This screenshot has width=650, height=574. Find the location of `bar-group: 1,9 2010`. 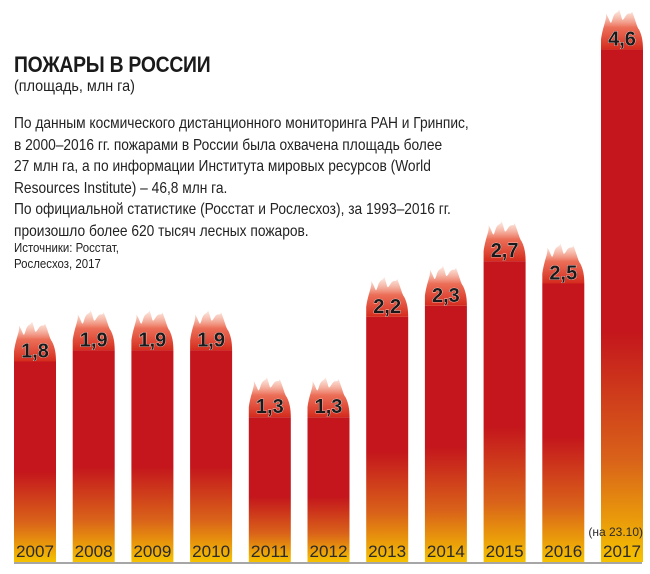

bar-group: 1,9 2010 is located at coordinates (211, 436).